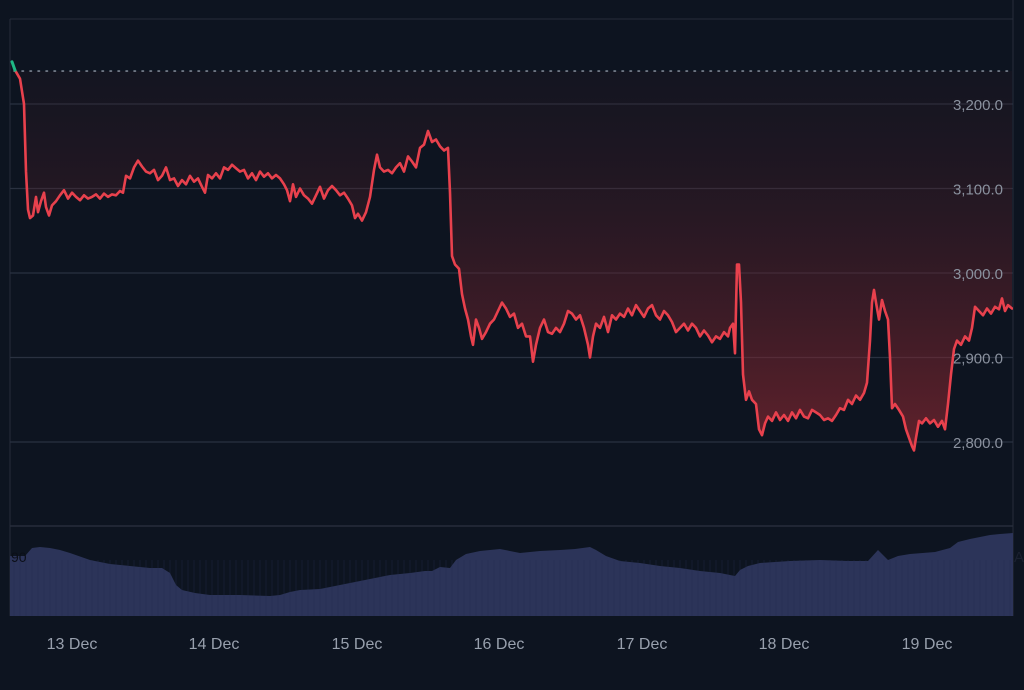 Image resolution: width=1024 pixels, height=690 pixels. Describe the element at coordinates (357, 644) in the screenshot. I see `x-tick-label: 15 Dec` at that location.